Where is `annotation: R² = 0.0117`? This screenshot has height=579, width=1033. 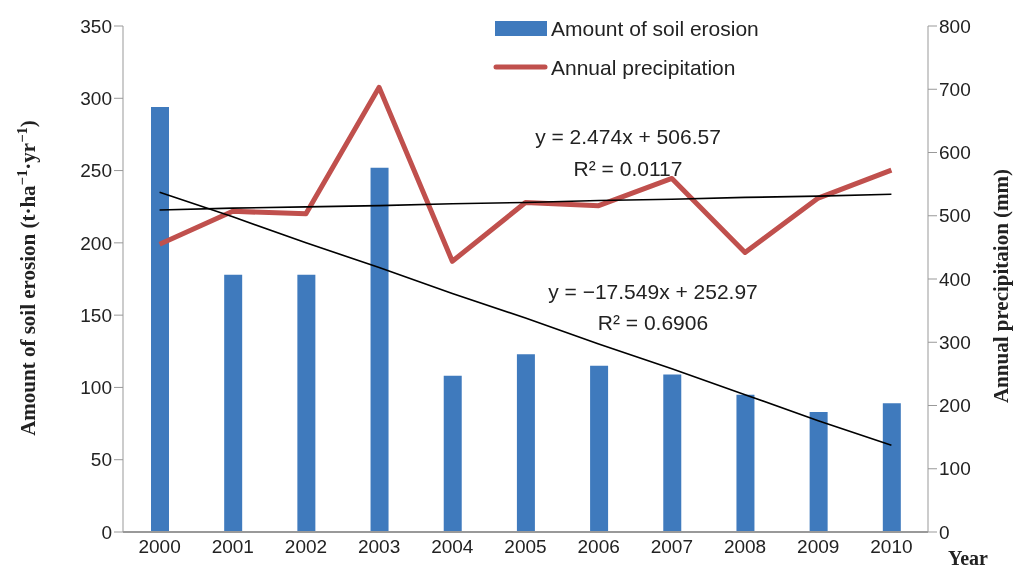 annotation: R² = 0.0117 is located at coordinates (628, 168).